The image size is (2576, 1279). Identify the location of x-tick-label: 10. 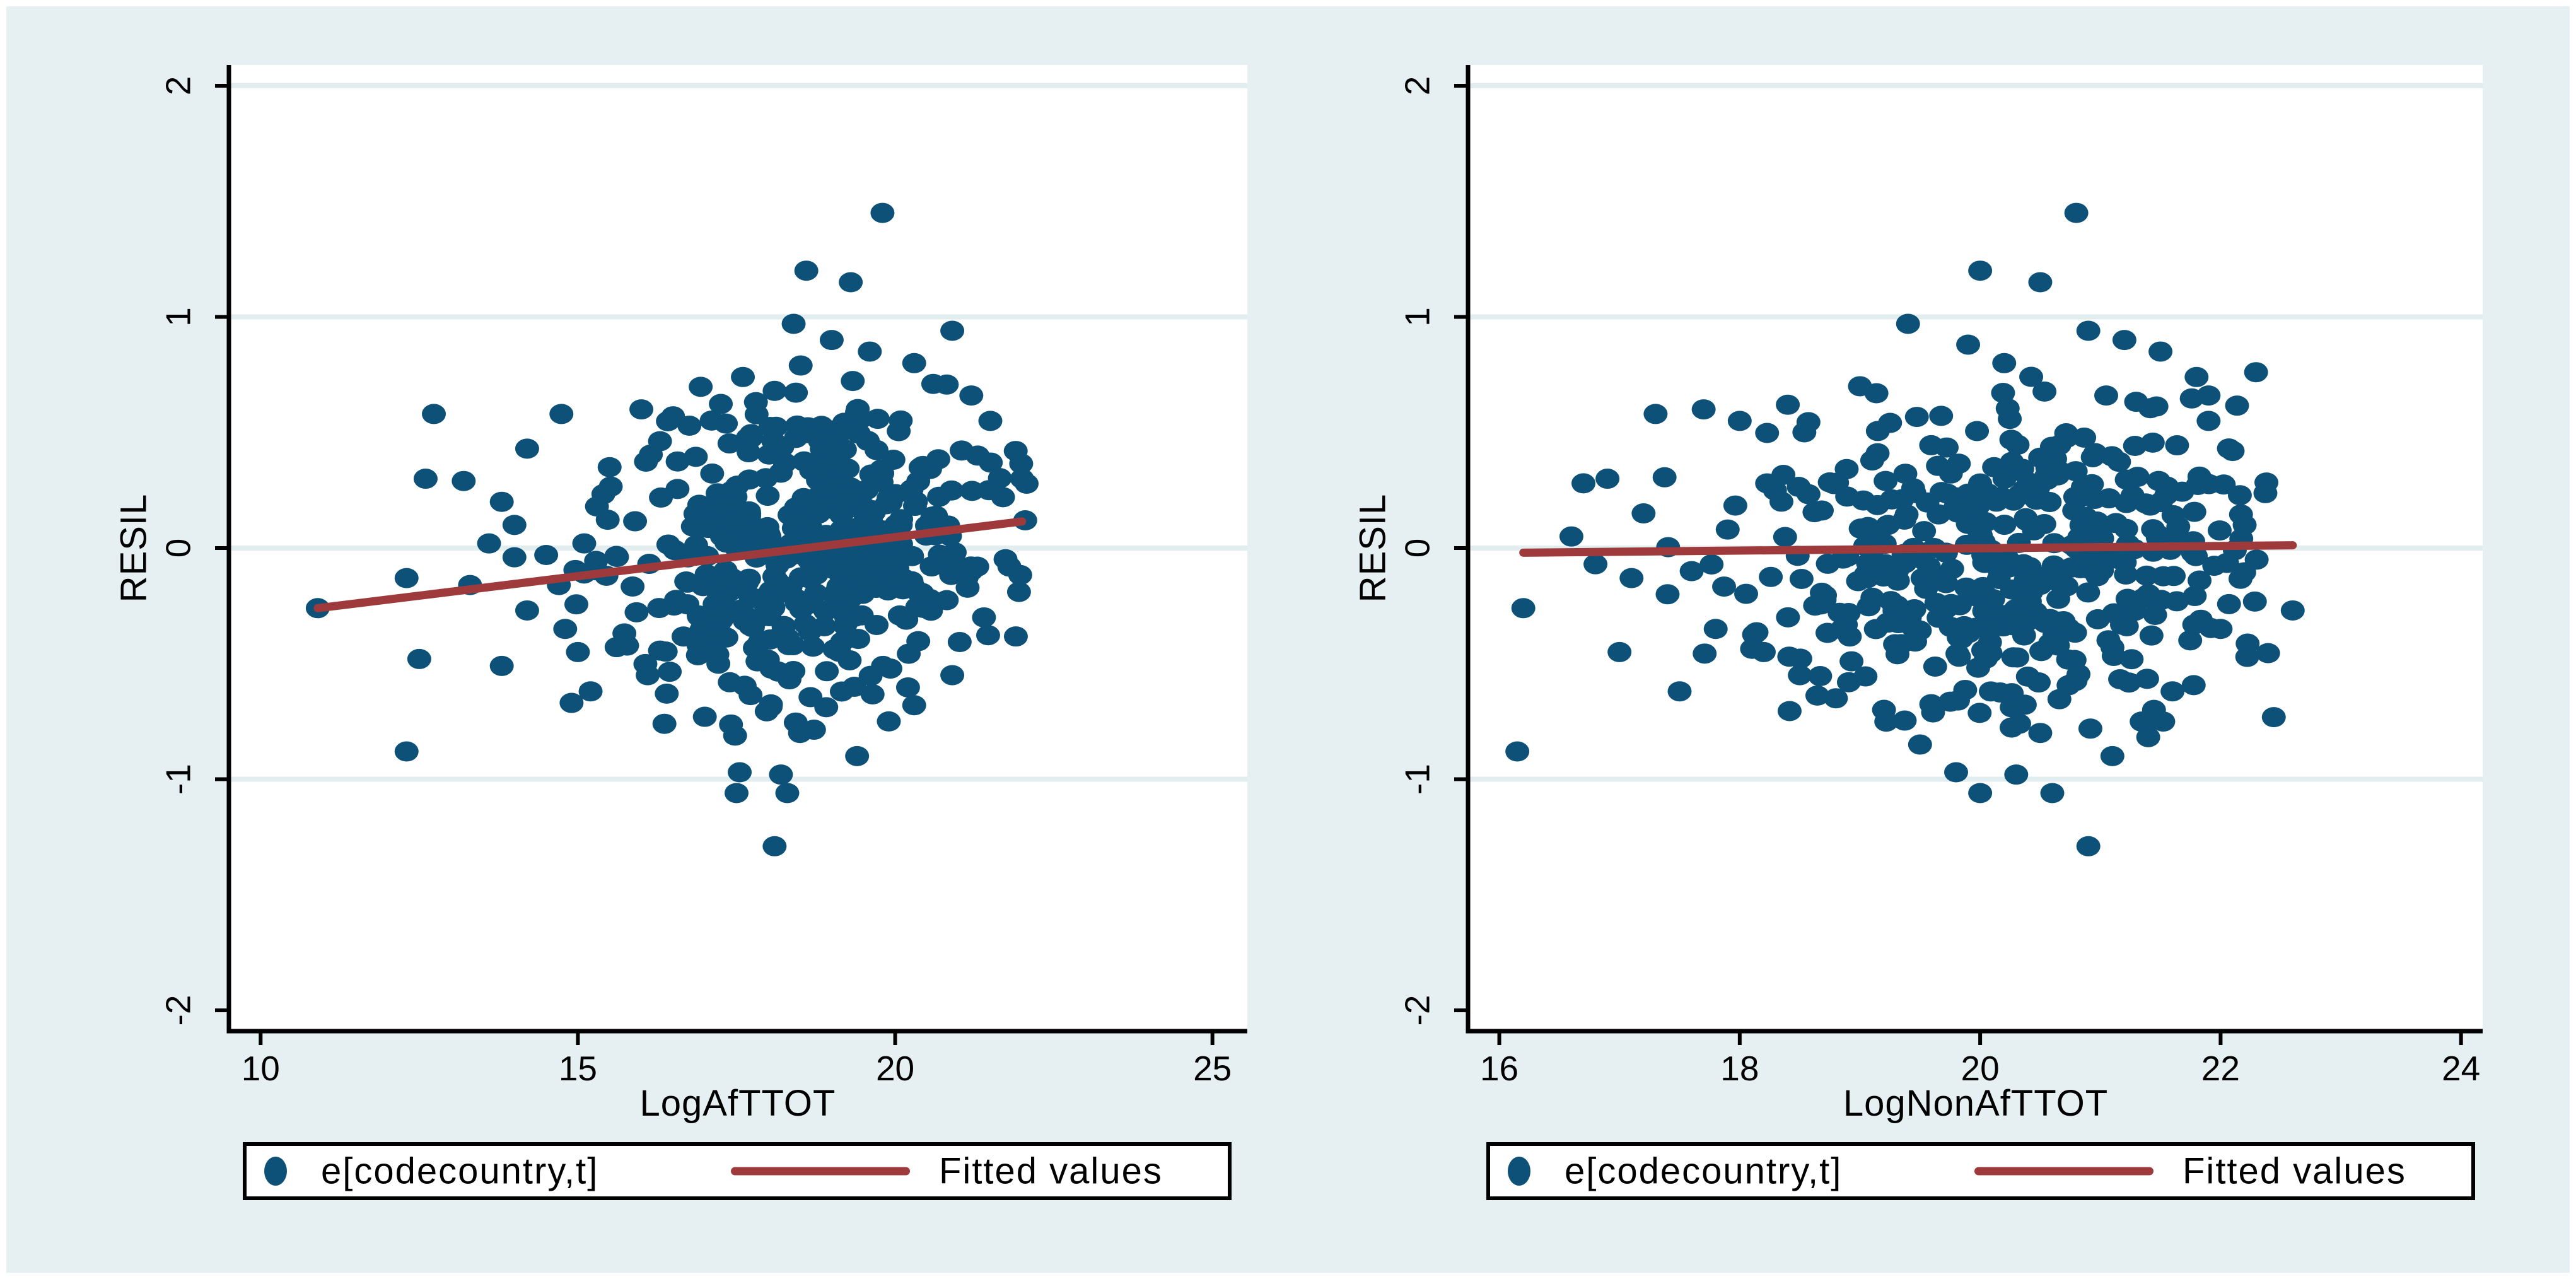
(261, 1068).